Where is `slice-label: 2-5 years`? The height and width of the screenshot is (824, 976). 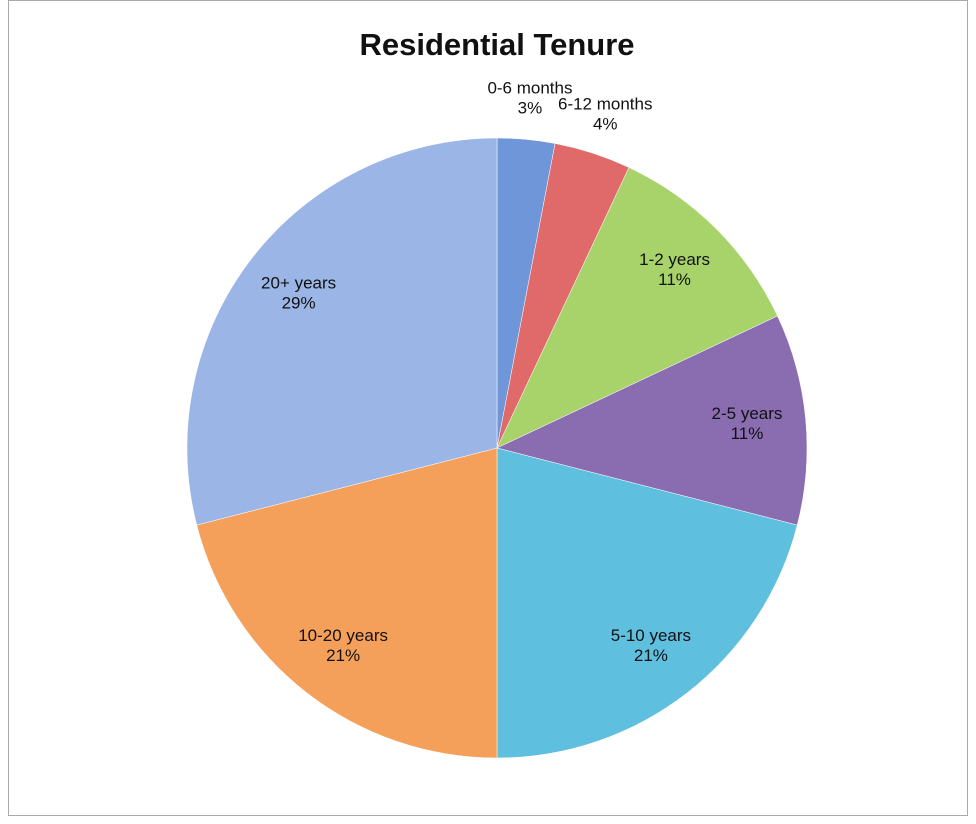
slice-label: 2-5 years is located at coordinates (747, 413).